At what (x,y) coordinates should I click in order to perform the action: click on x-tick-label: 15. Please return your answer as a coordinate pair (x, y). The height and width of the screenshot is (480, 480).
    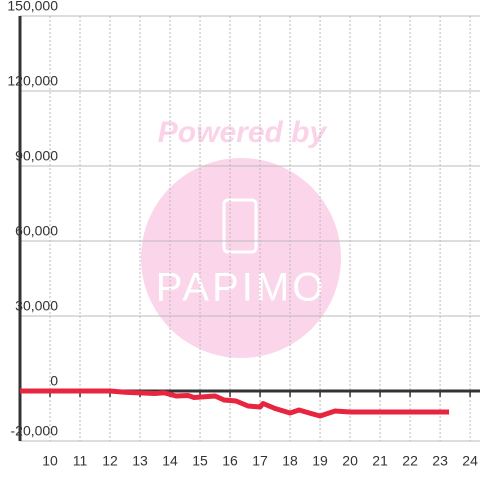
    Looking at the image, I should click on (200, 461).